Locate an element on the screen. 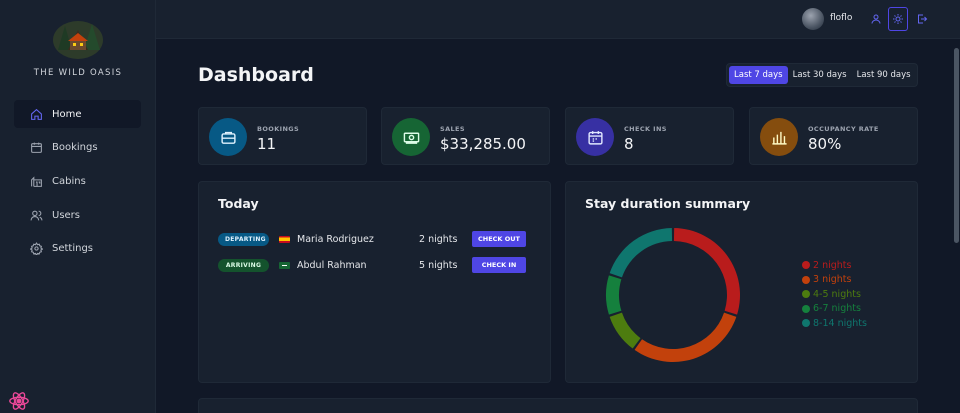 The height and width of the screenshot is (413, 960). sidebar-item-users: Users is located at coordinates (77, 215).